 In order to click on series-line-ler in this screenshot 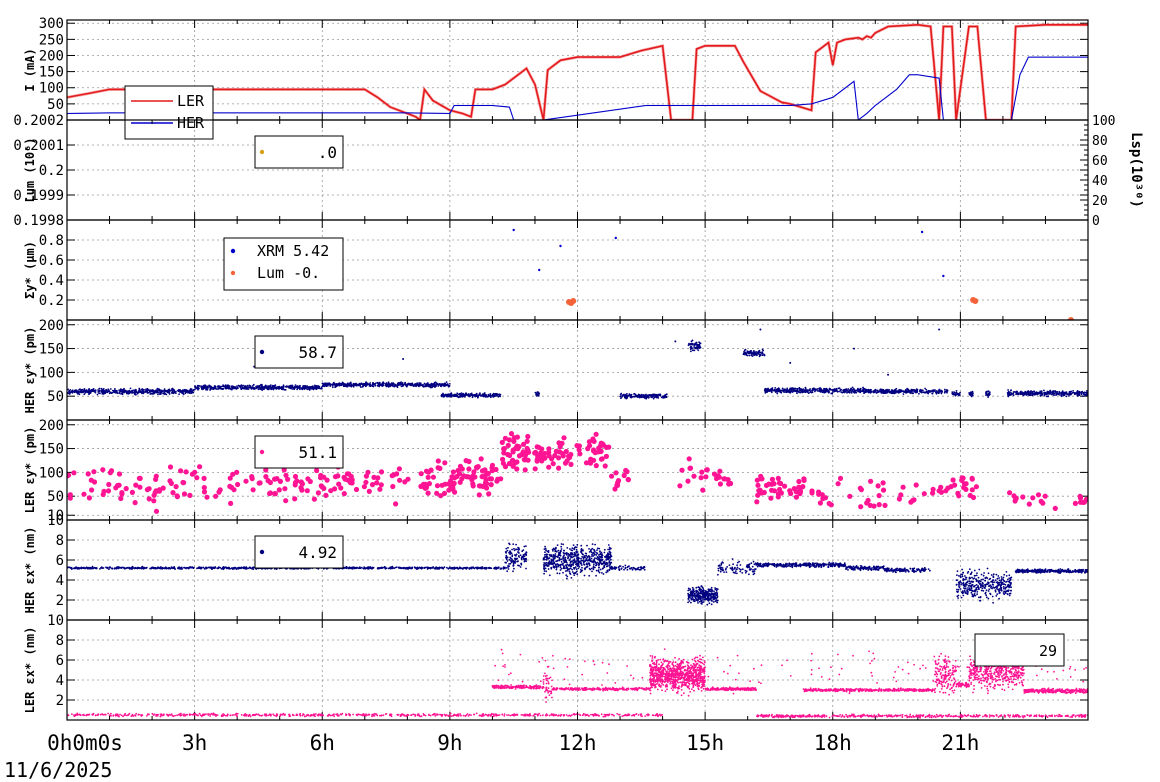, I will do `click(577, 71)`.